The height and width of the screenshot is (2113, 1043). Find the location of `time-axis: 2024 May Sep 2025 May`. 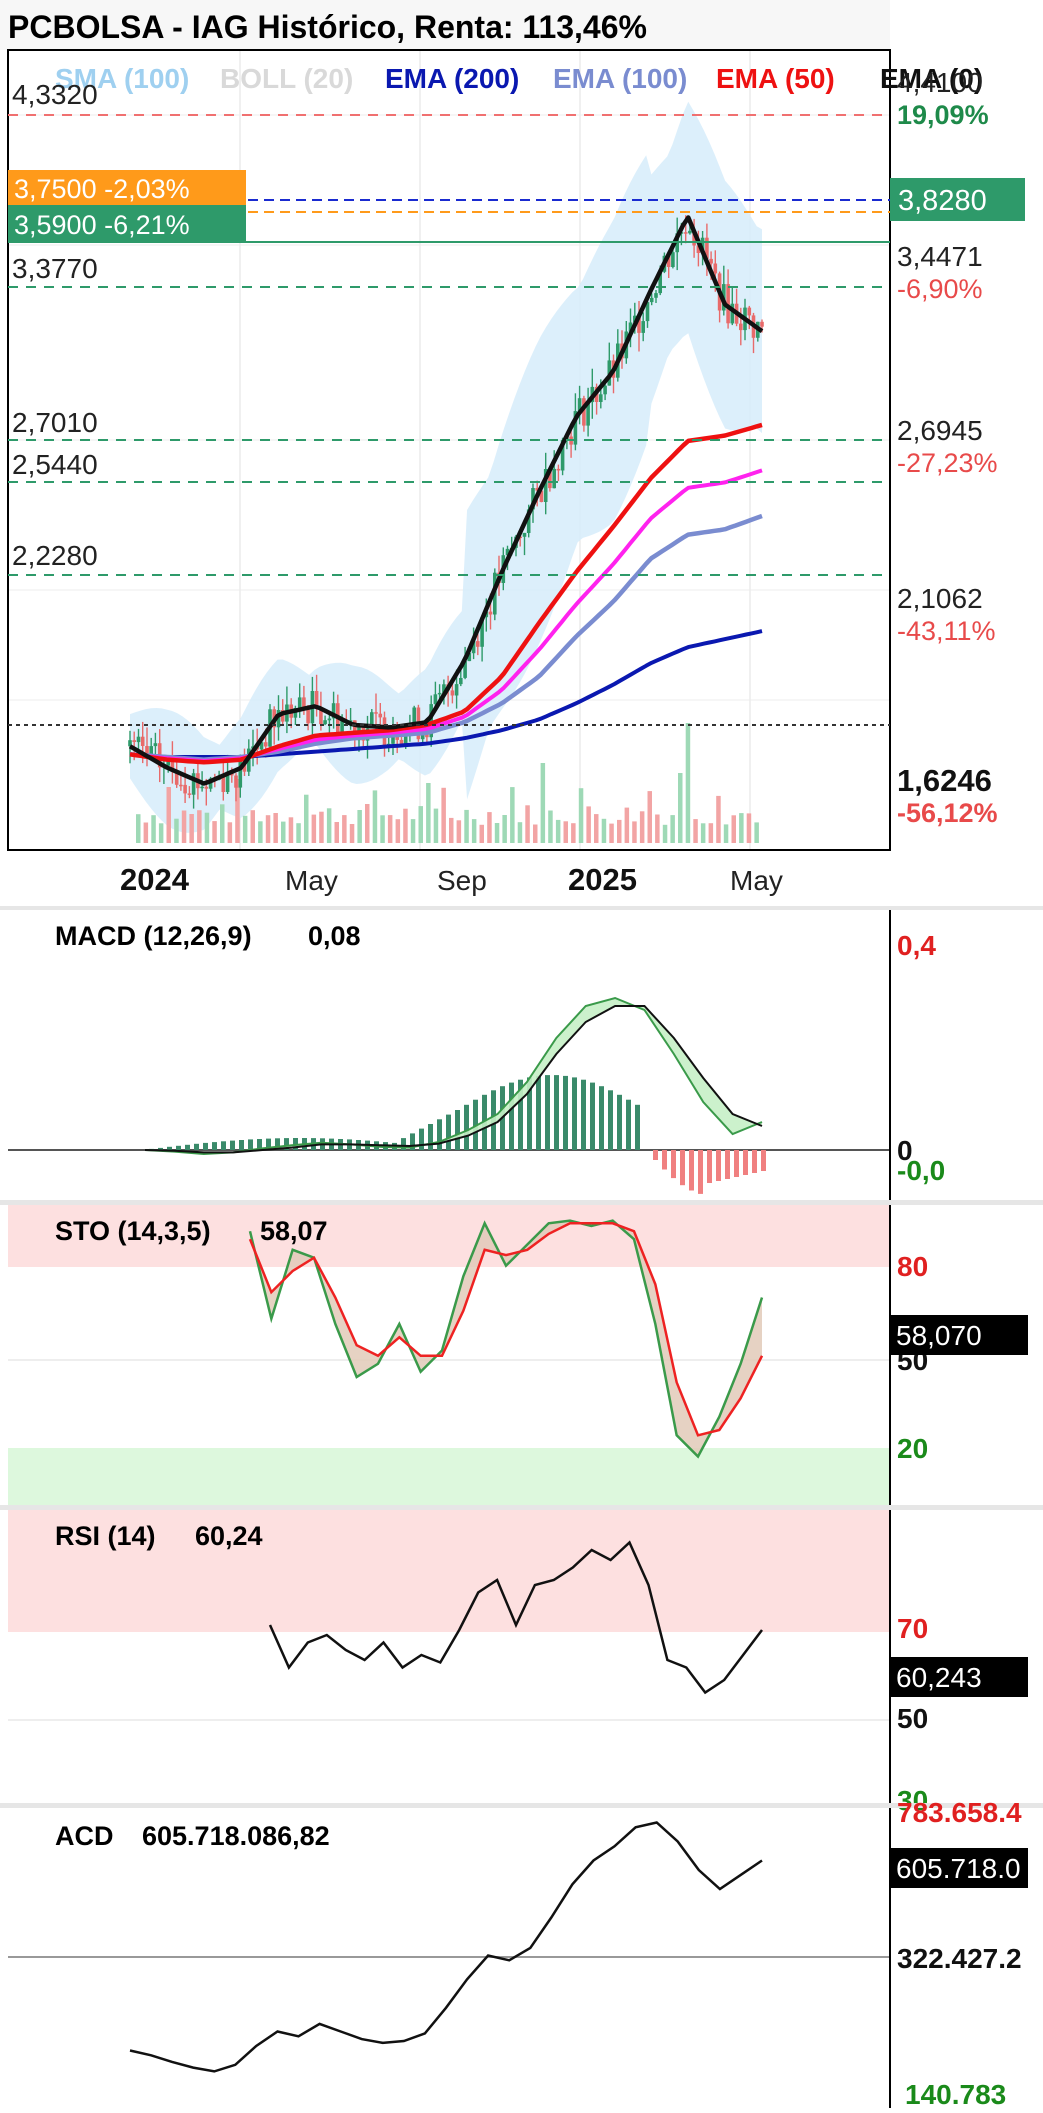

time-axis: 2024 May Sep 2025 May is located at coordinates (521, 886).